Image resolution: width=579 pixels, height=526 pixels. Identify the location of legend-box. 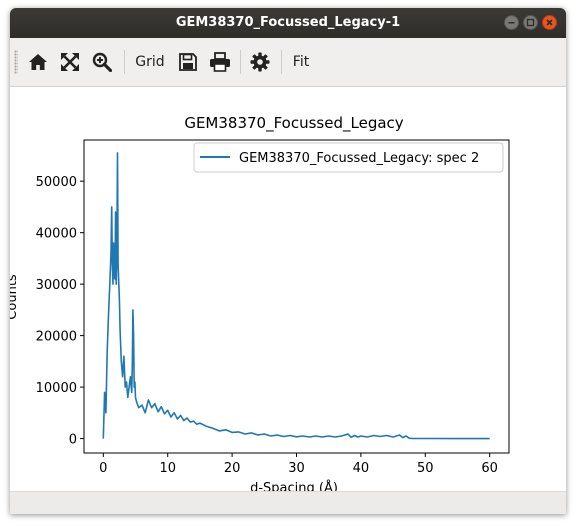
(348, 157).